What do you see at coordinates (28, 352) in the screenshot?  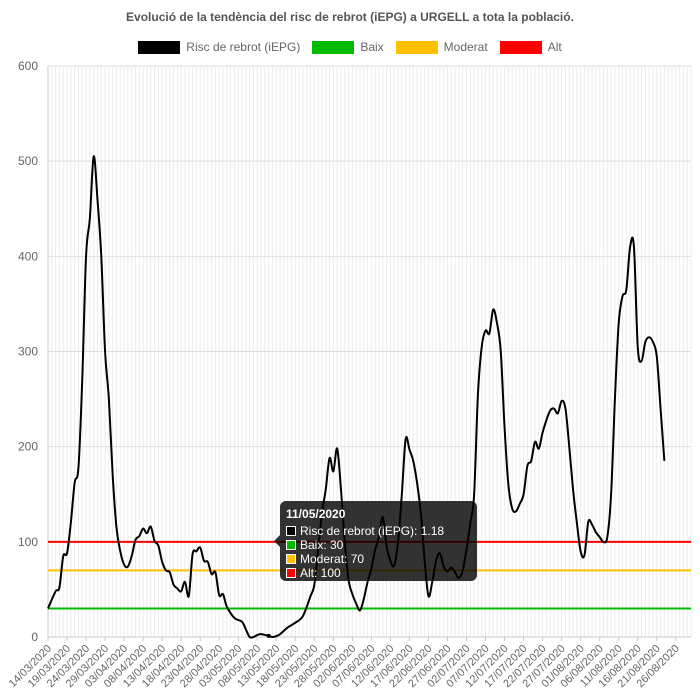 I see `y-tick-label: 300` at bounding box center [28, 352].